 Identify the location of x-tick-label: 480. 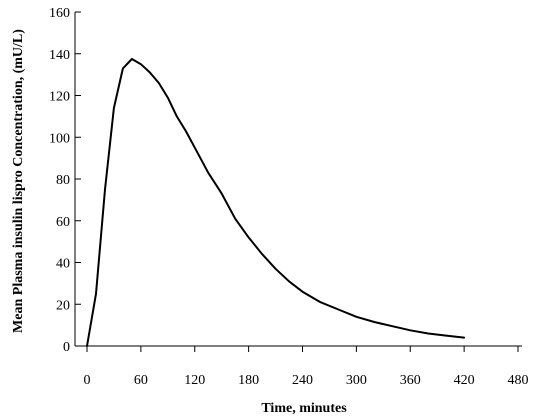
(518, 380).